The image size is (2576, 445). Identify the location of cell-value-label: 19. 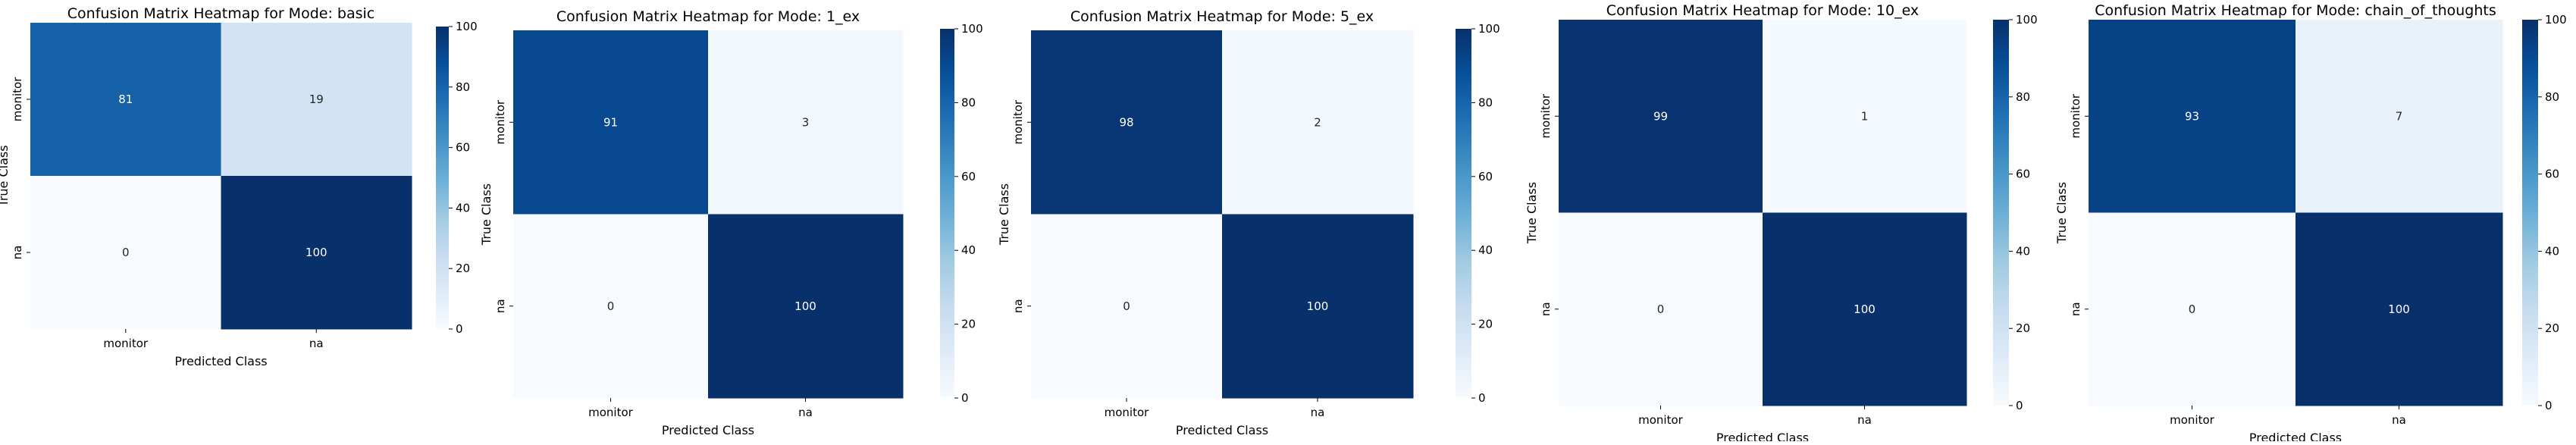
(316, 99).